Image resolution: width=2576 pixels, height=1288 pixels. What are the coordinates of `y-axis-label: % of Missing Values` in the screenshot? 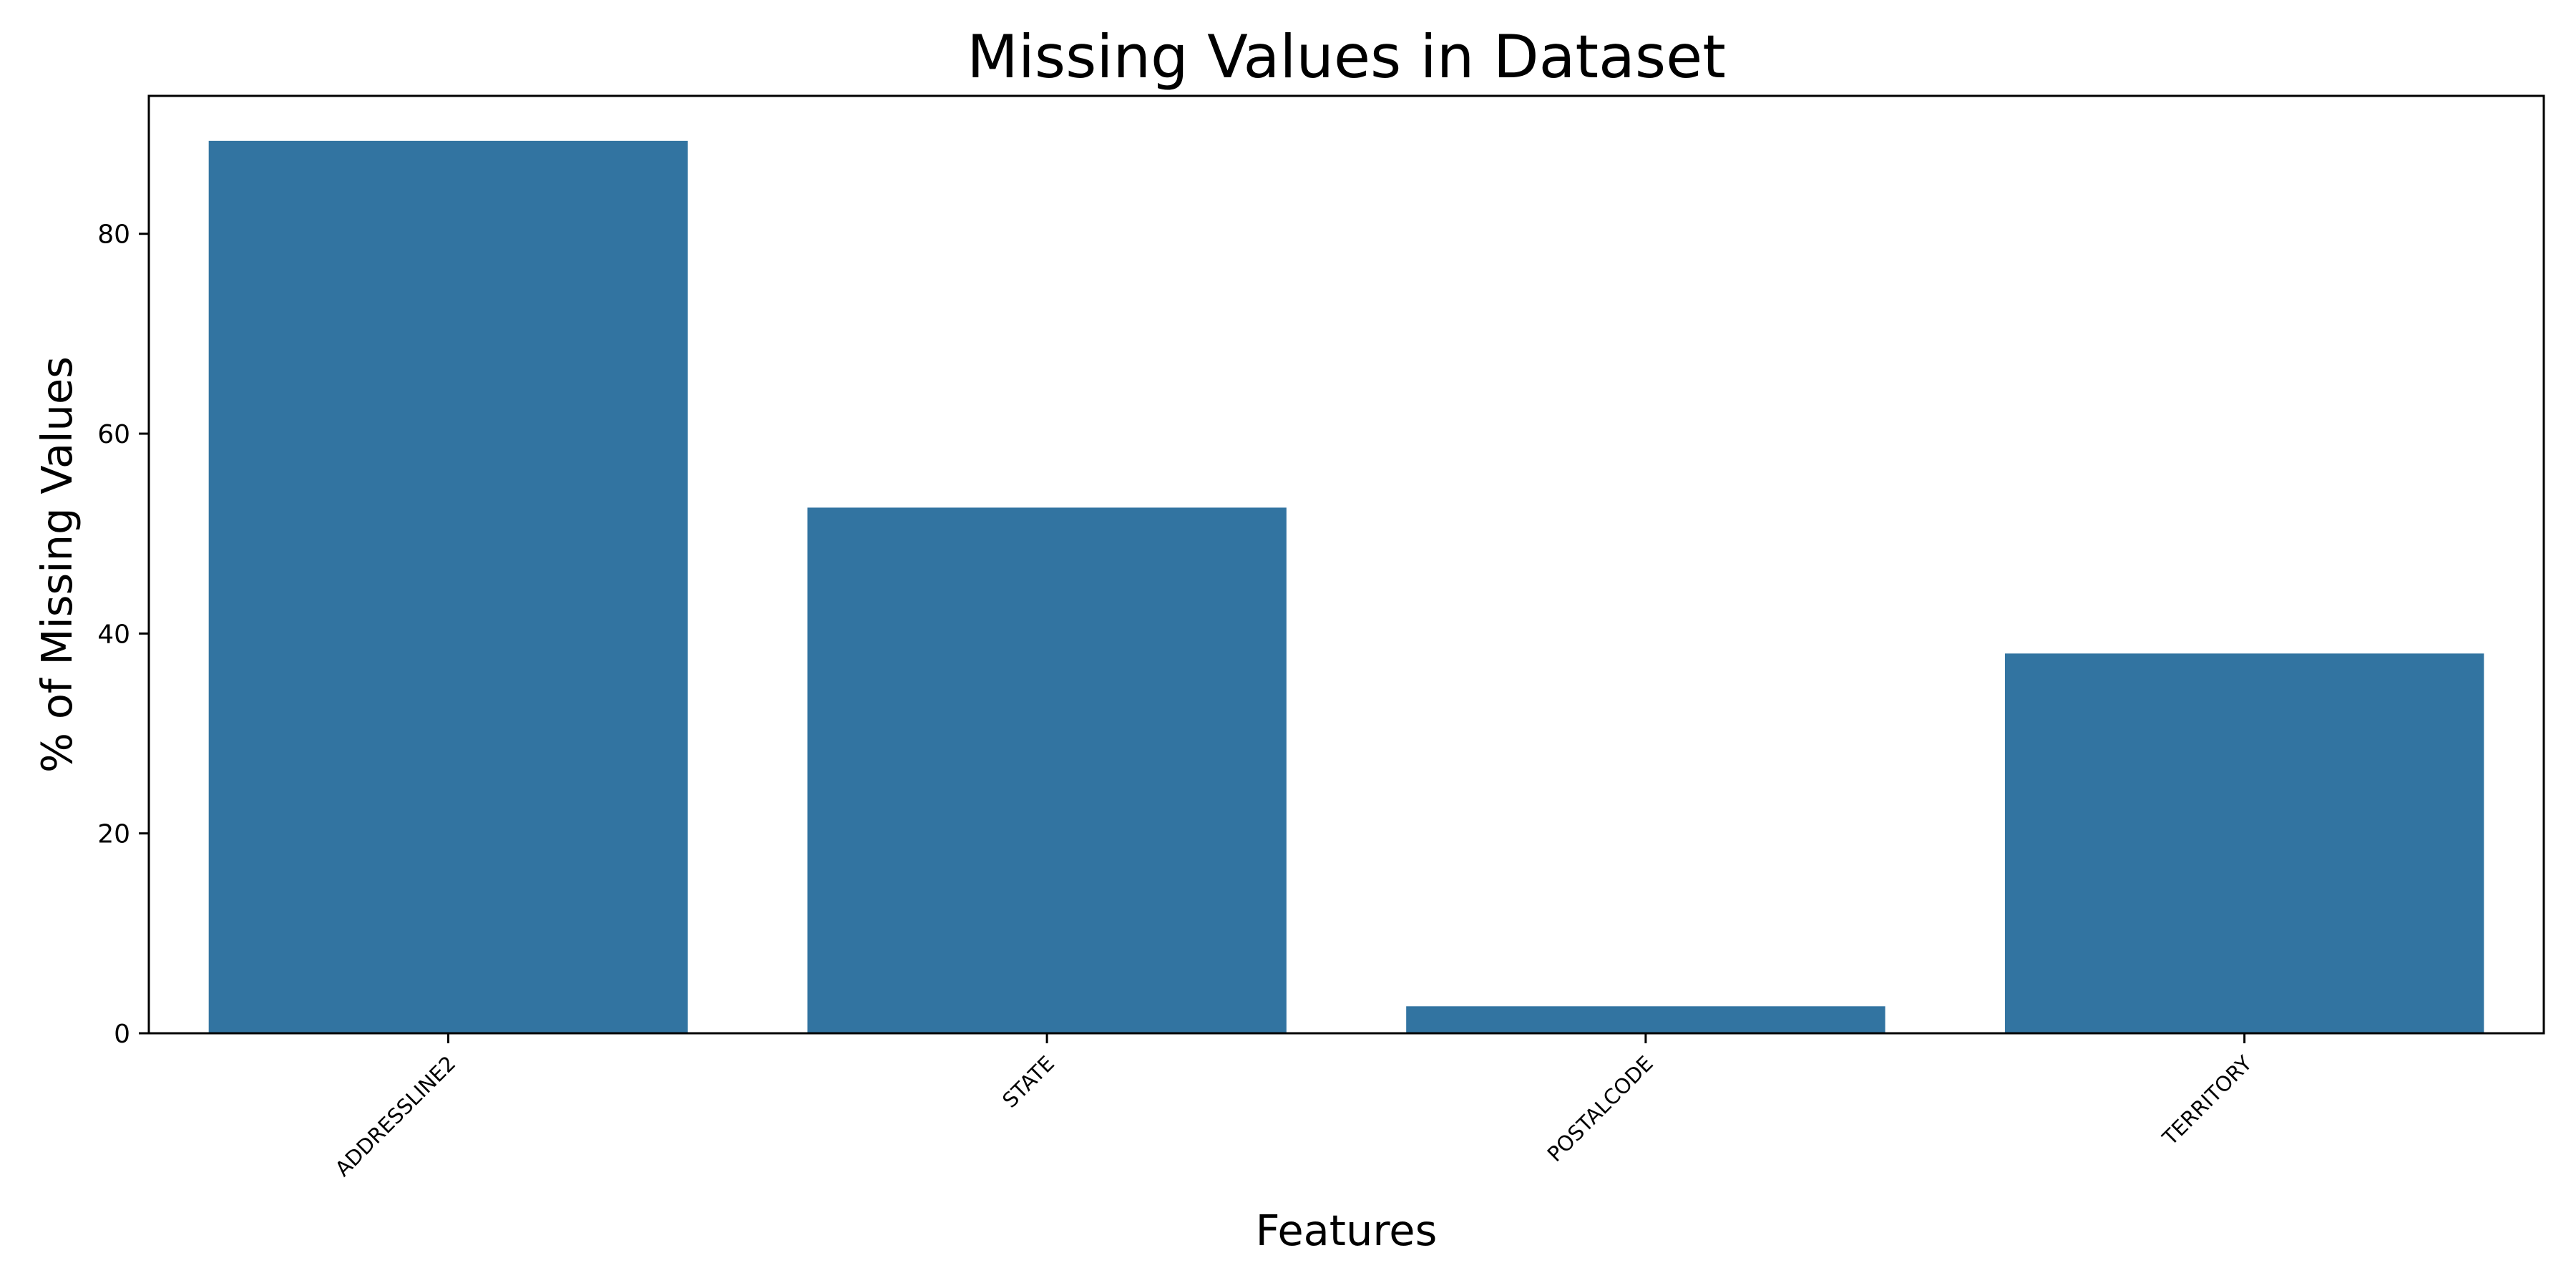 It's located at (57, 564).